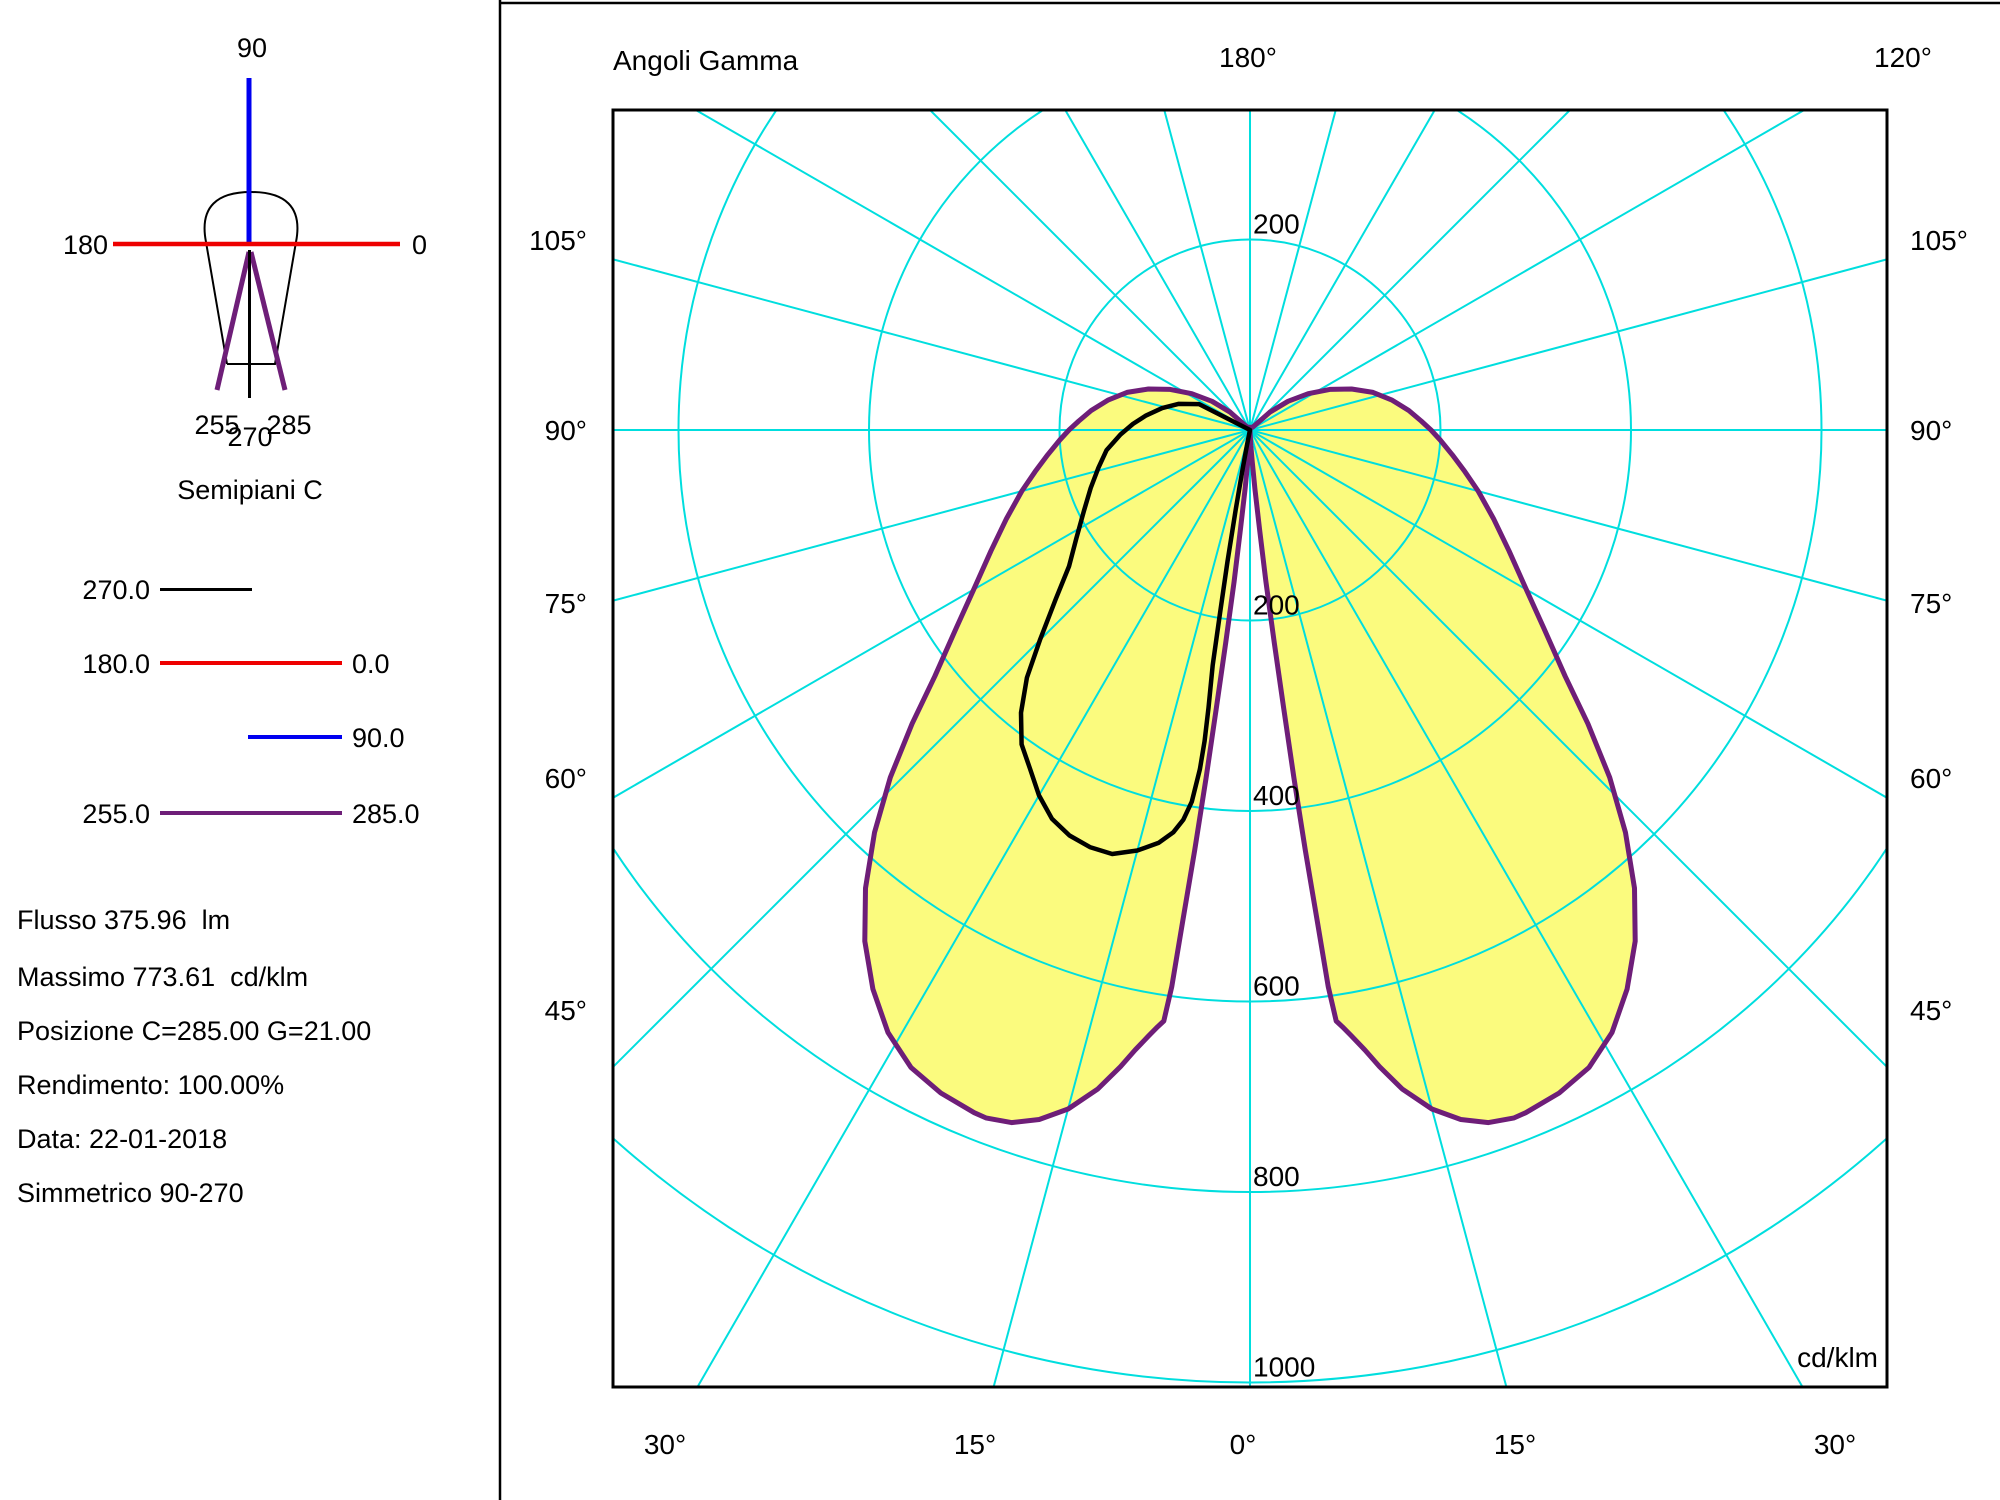  I want to click on gamma-label-left: 60°, so click(566, 778).